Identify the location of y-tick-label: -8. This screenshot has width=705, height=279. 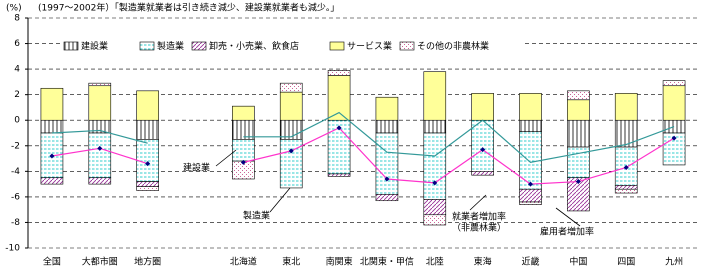
(15, 223).